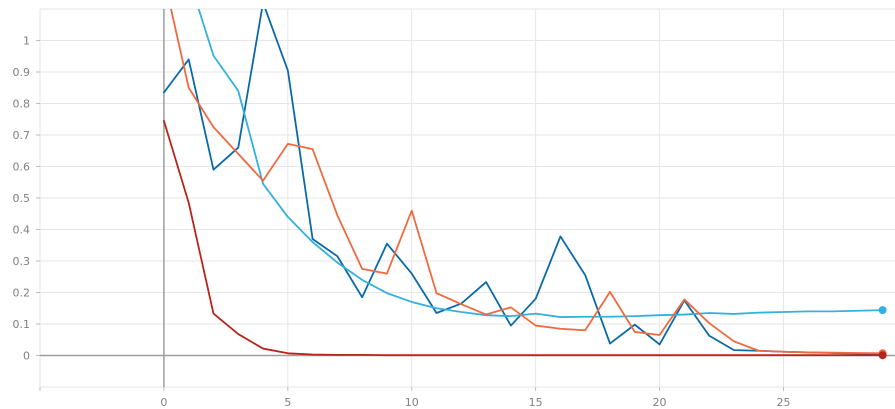  I want to click on y-tick-label: 0.8, so click(22, 104).